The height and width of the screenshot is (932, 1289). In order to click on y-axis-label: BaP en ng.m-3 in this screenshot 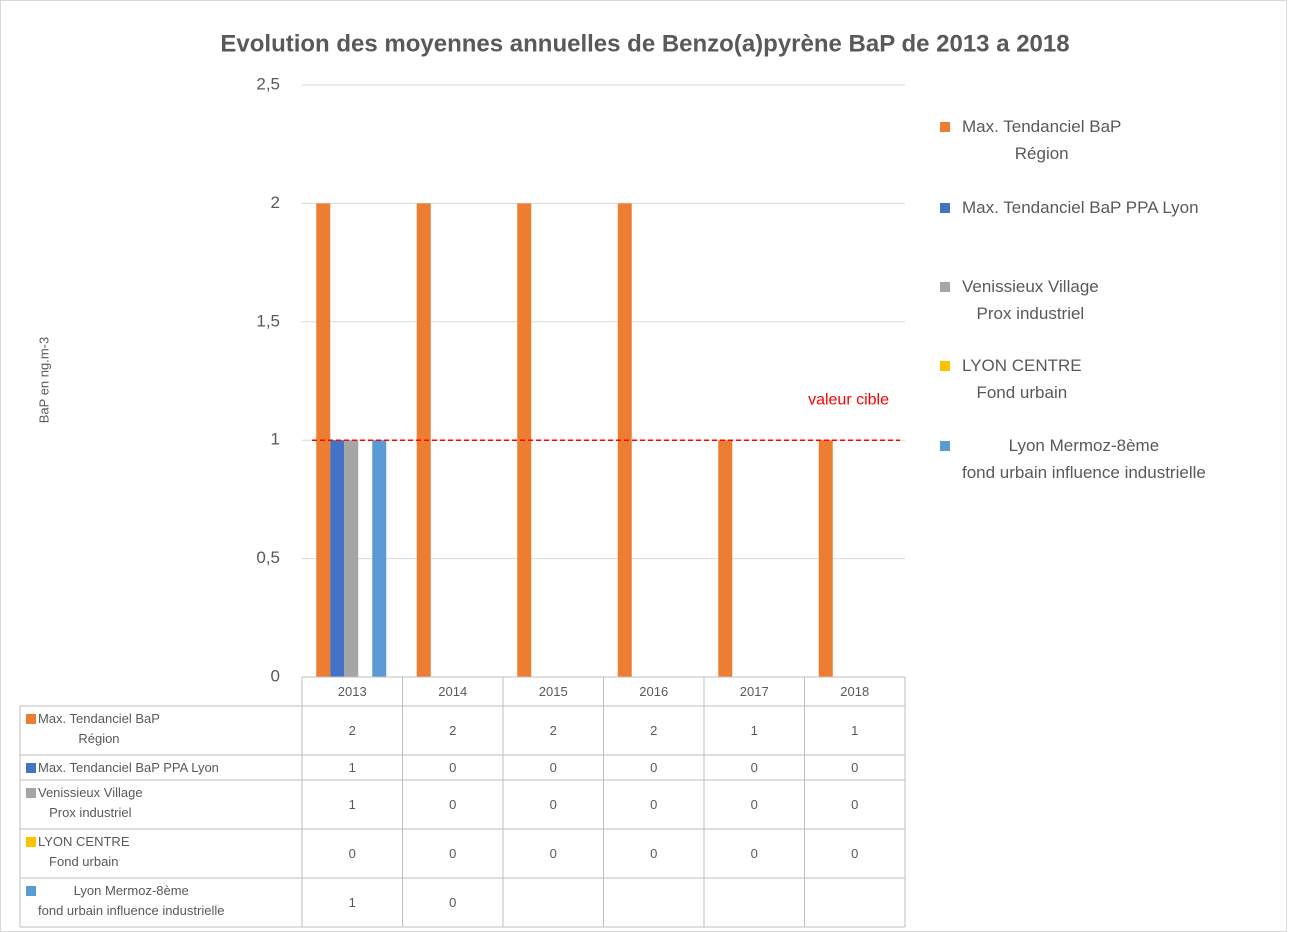, I will do `click(43, 380)`.